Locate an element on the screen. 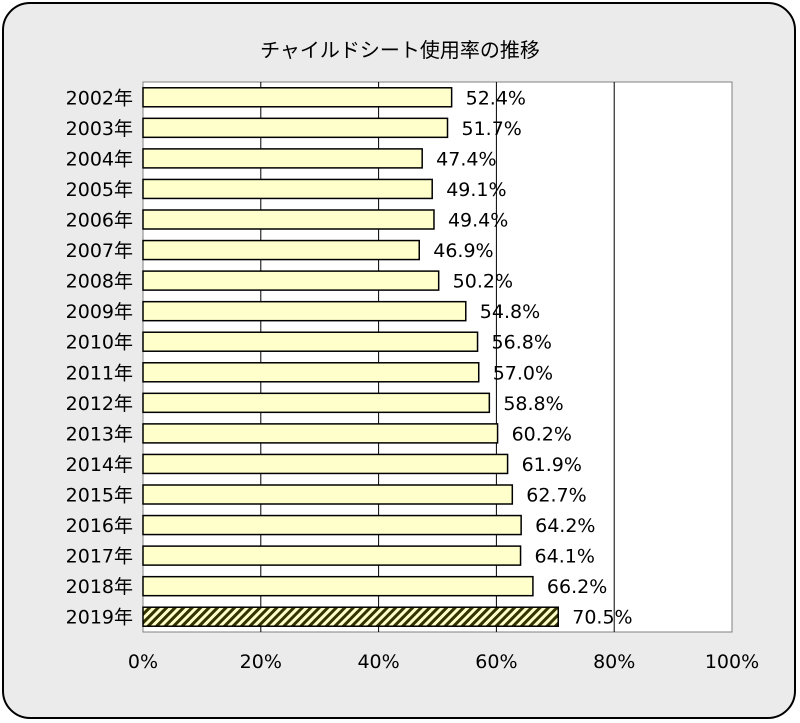  category-label: 2013年 is located at coordinates (99, 434).